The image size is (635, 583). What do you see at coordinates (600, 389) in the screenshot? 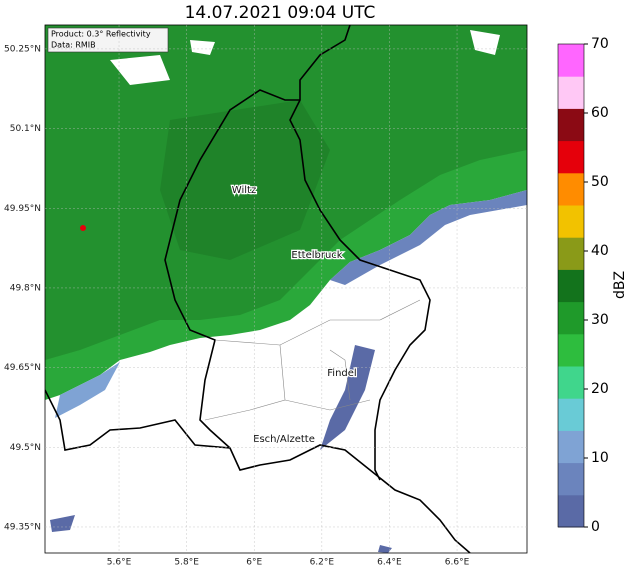
I see `colorbar-tick-label: 20` at bounding box center [600, 389].